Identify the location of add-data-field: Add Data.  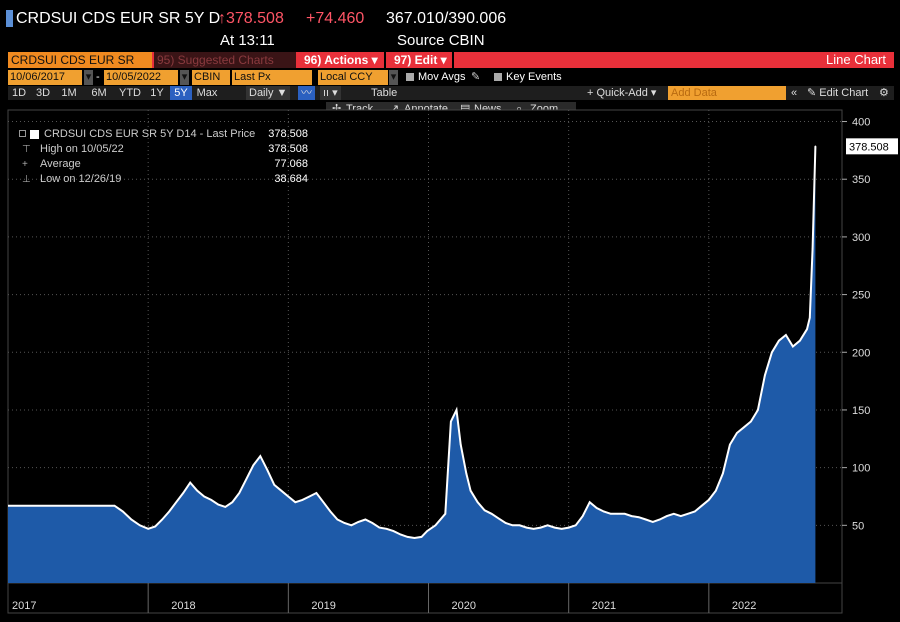
(727, 93).